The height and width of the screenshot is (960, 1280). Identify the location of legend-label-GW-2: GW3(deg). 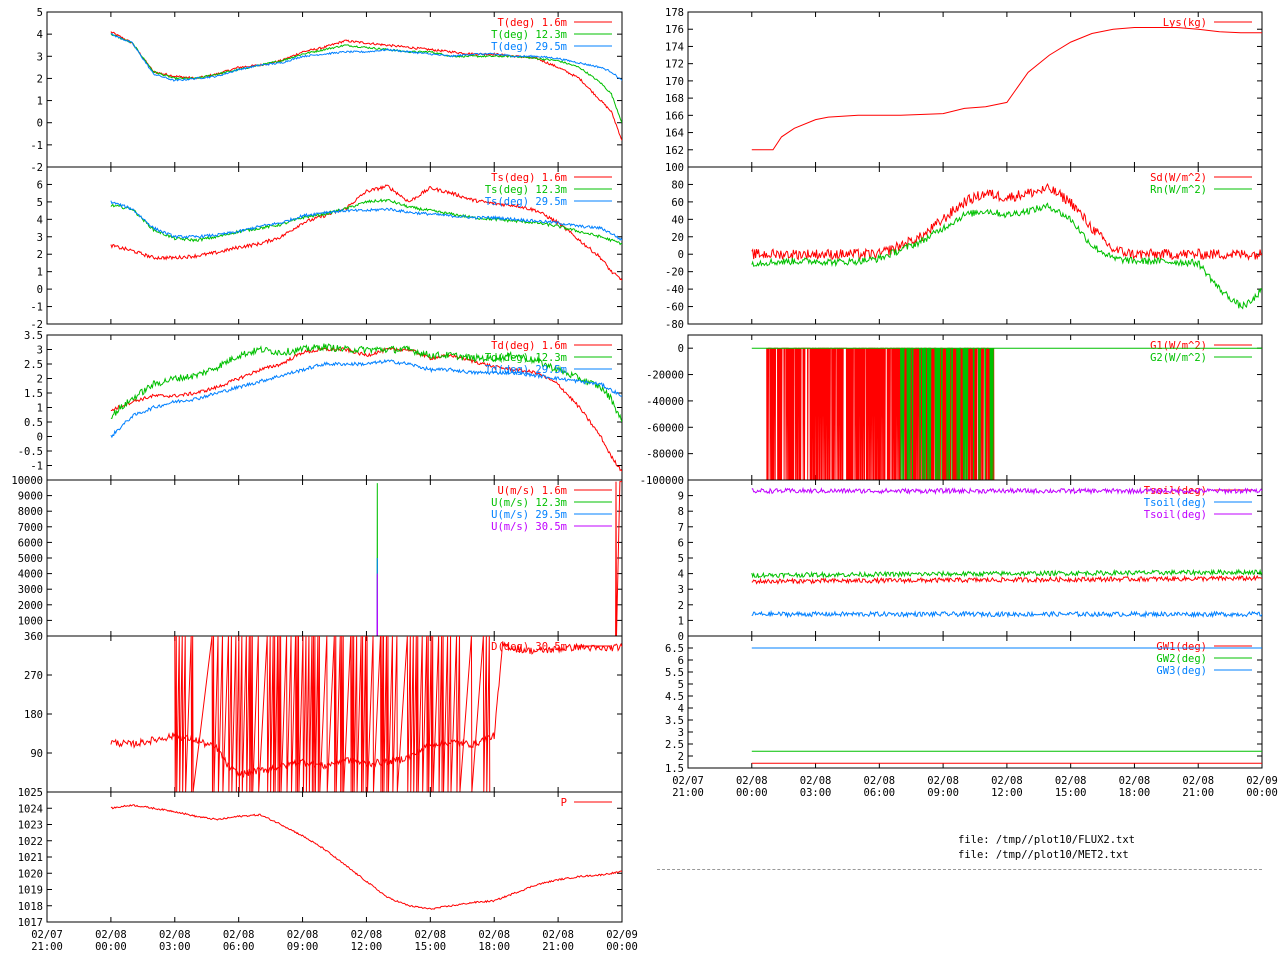
(1181, 671).